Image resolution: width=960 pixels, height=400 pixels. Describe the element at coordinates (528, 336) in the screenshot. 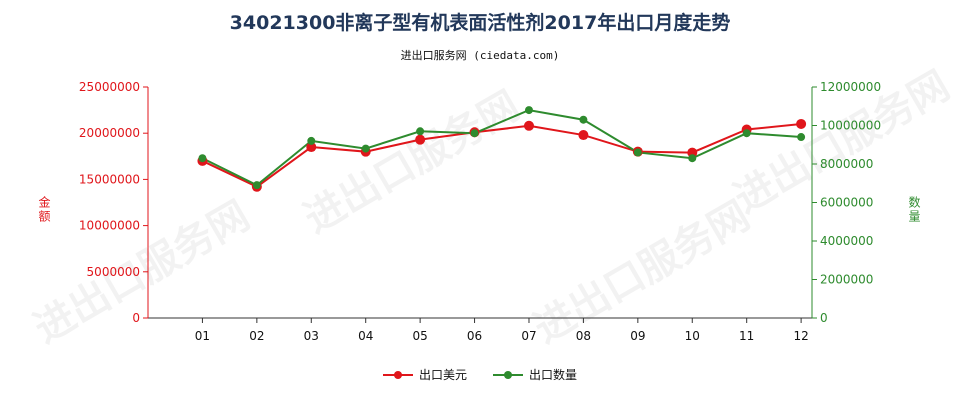

I see `x-tick-label: 07` at that location.